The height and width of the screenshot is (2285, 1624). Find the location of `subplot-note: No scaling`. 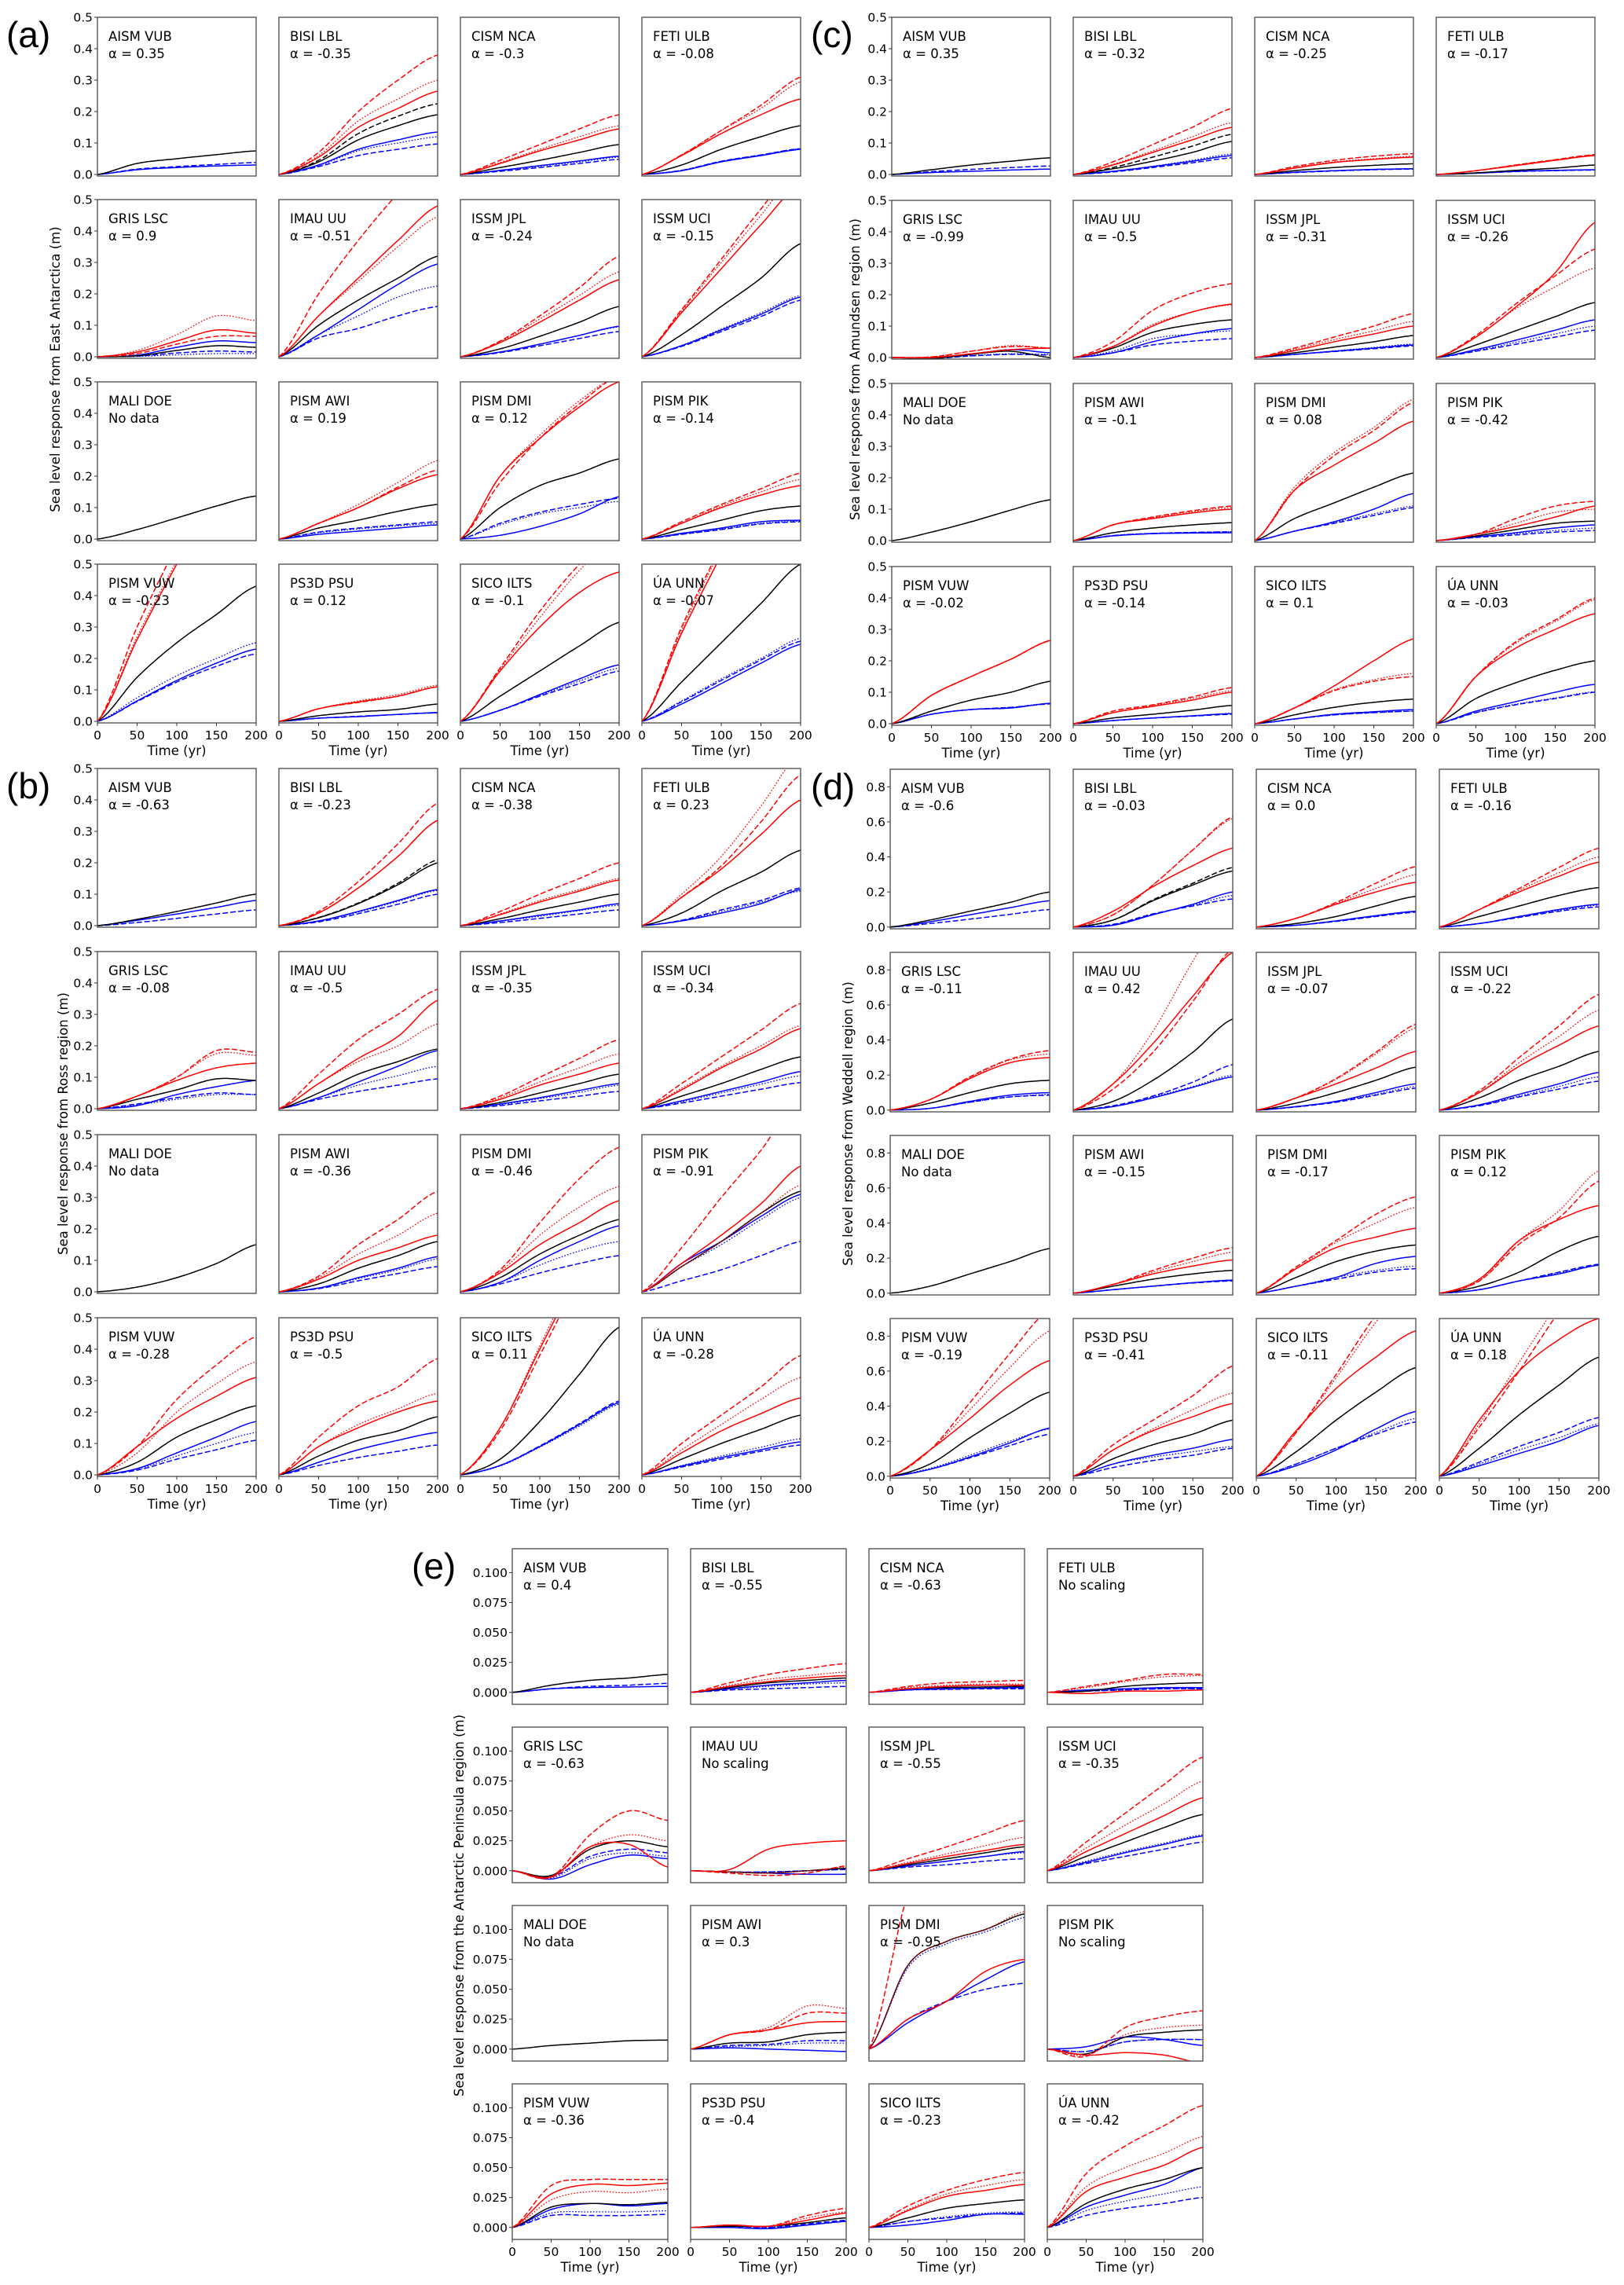

subplot-note: No scaling is located at coordinates (735, 1763).